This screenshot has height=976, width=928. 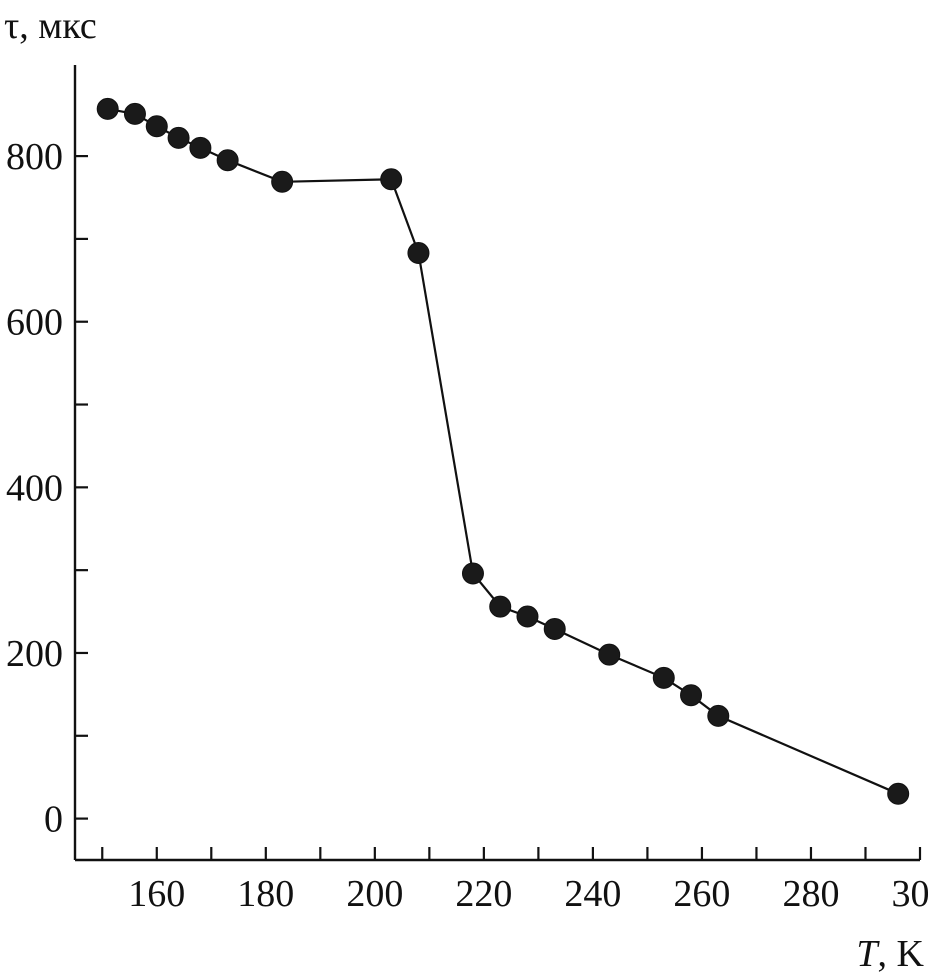 I want to click on x-tick-label: 220, so click(x=483, y=894).